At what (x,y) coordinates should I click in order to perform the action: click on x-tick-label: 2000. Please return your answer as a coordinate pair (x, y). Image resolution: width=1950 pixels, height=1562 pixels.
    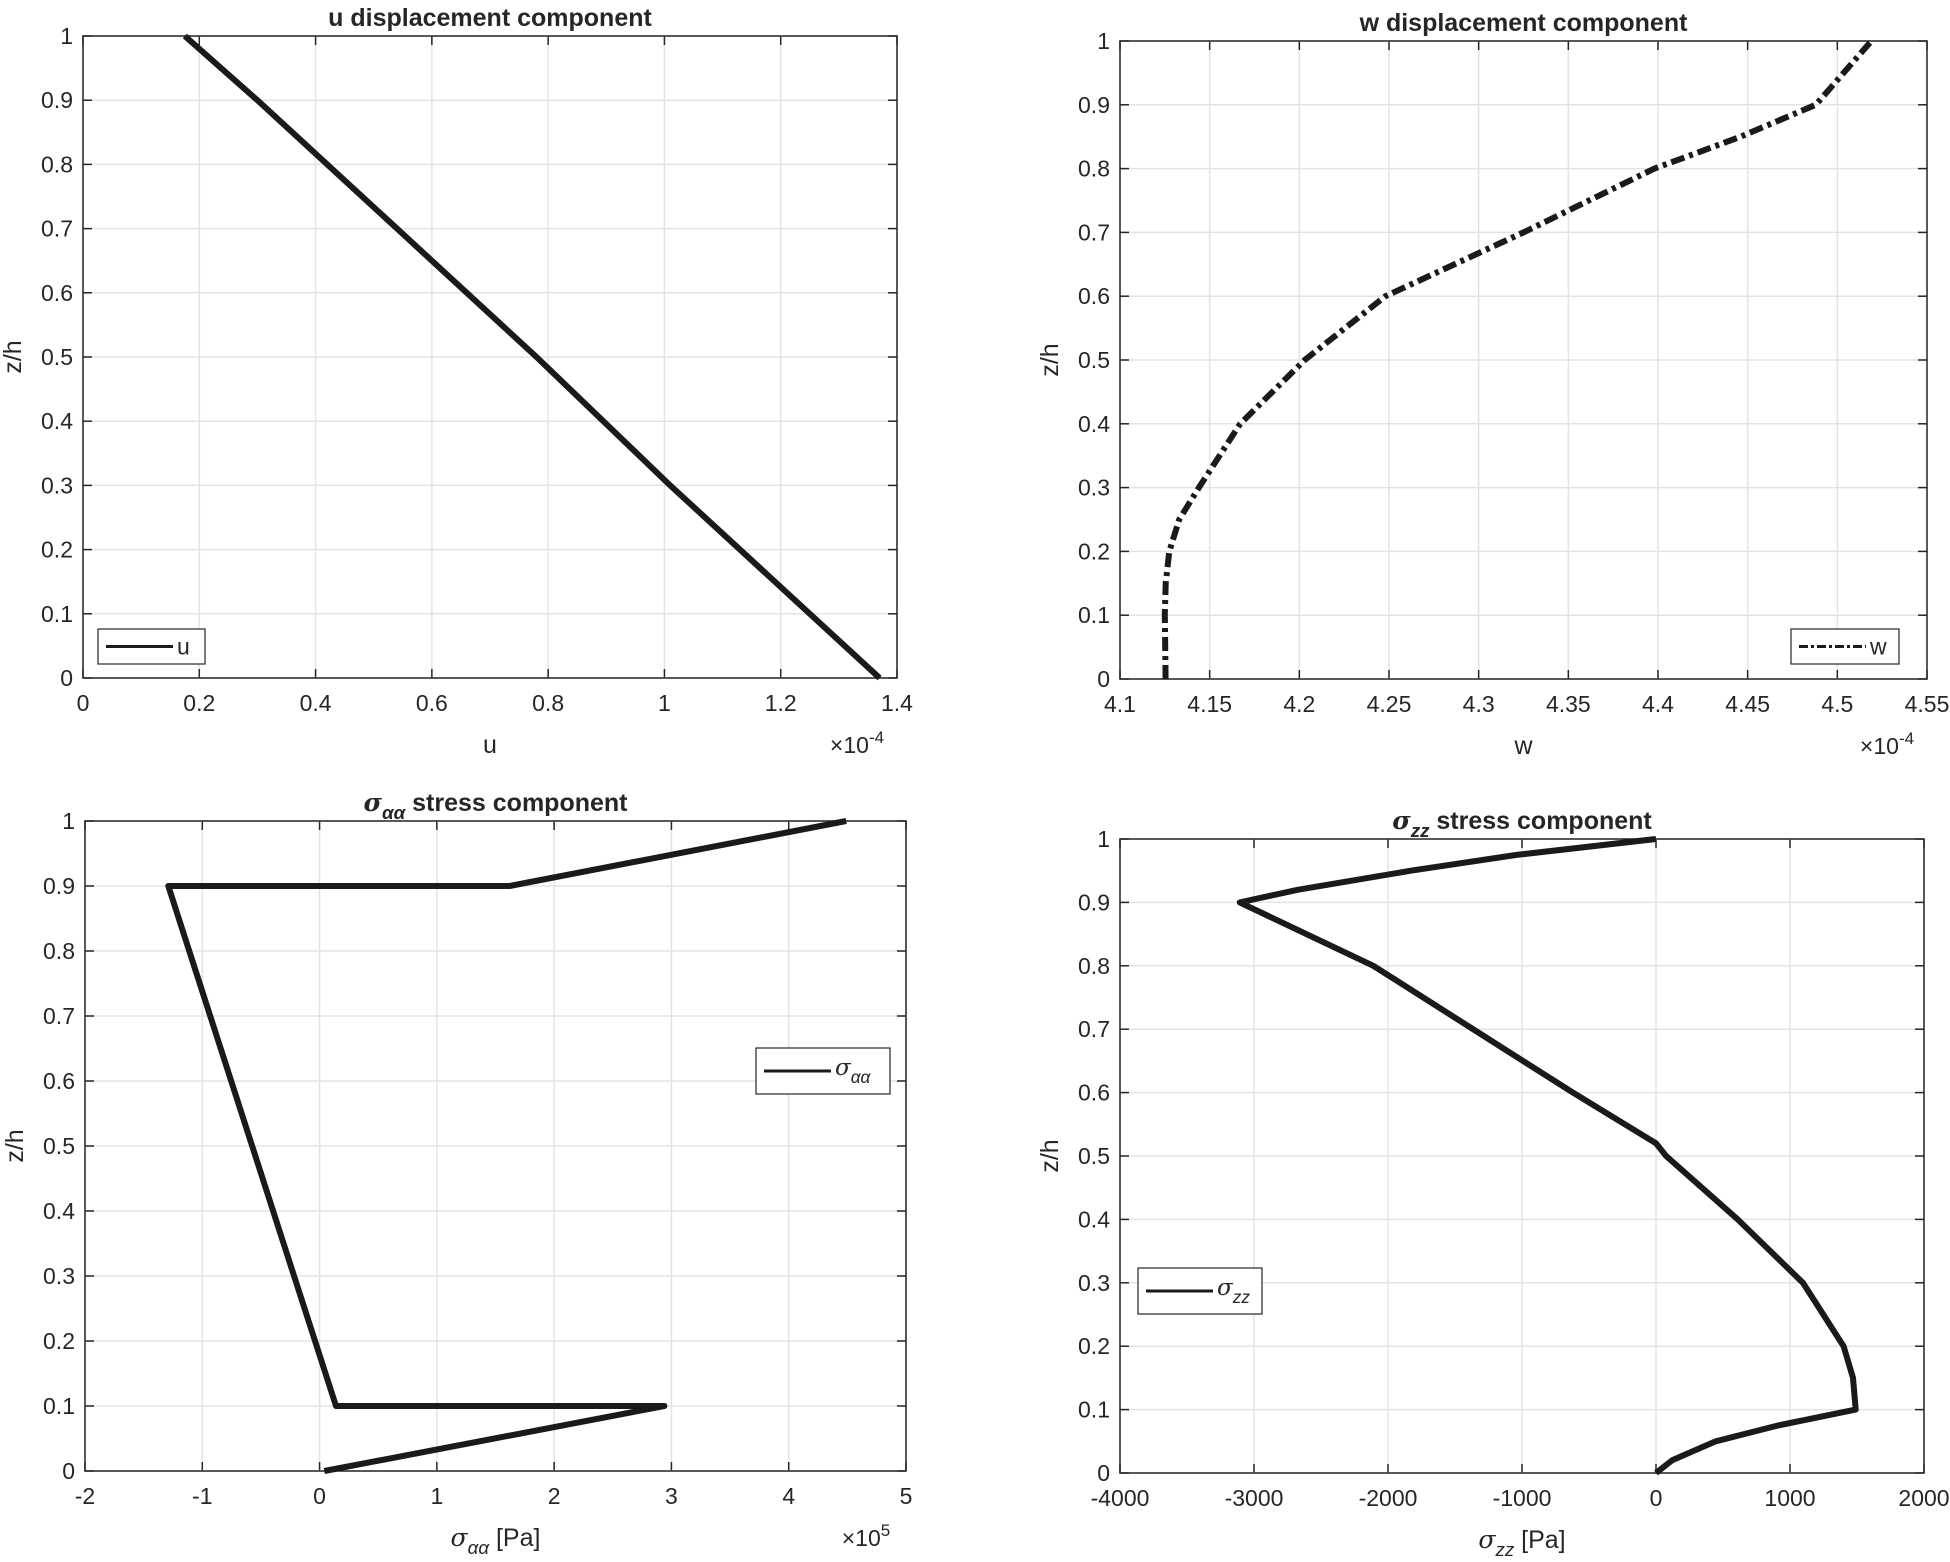
    Looking at the image, I should click on (1923, 1498).